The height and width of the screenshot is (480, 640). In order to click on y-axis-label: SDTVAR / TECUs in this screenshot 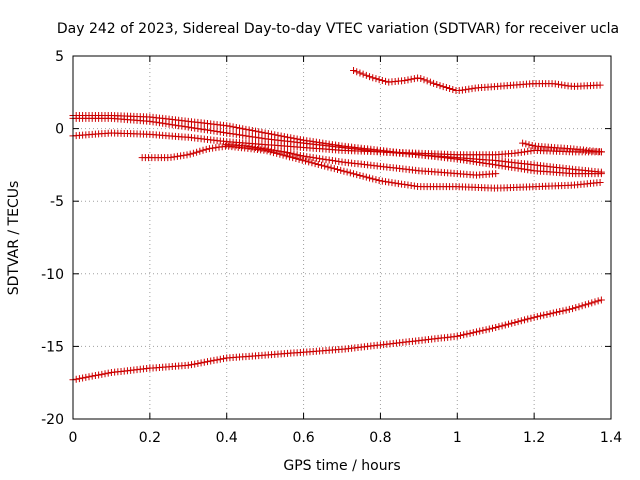, I will do `click(14, 238)`.